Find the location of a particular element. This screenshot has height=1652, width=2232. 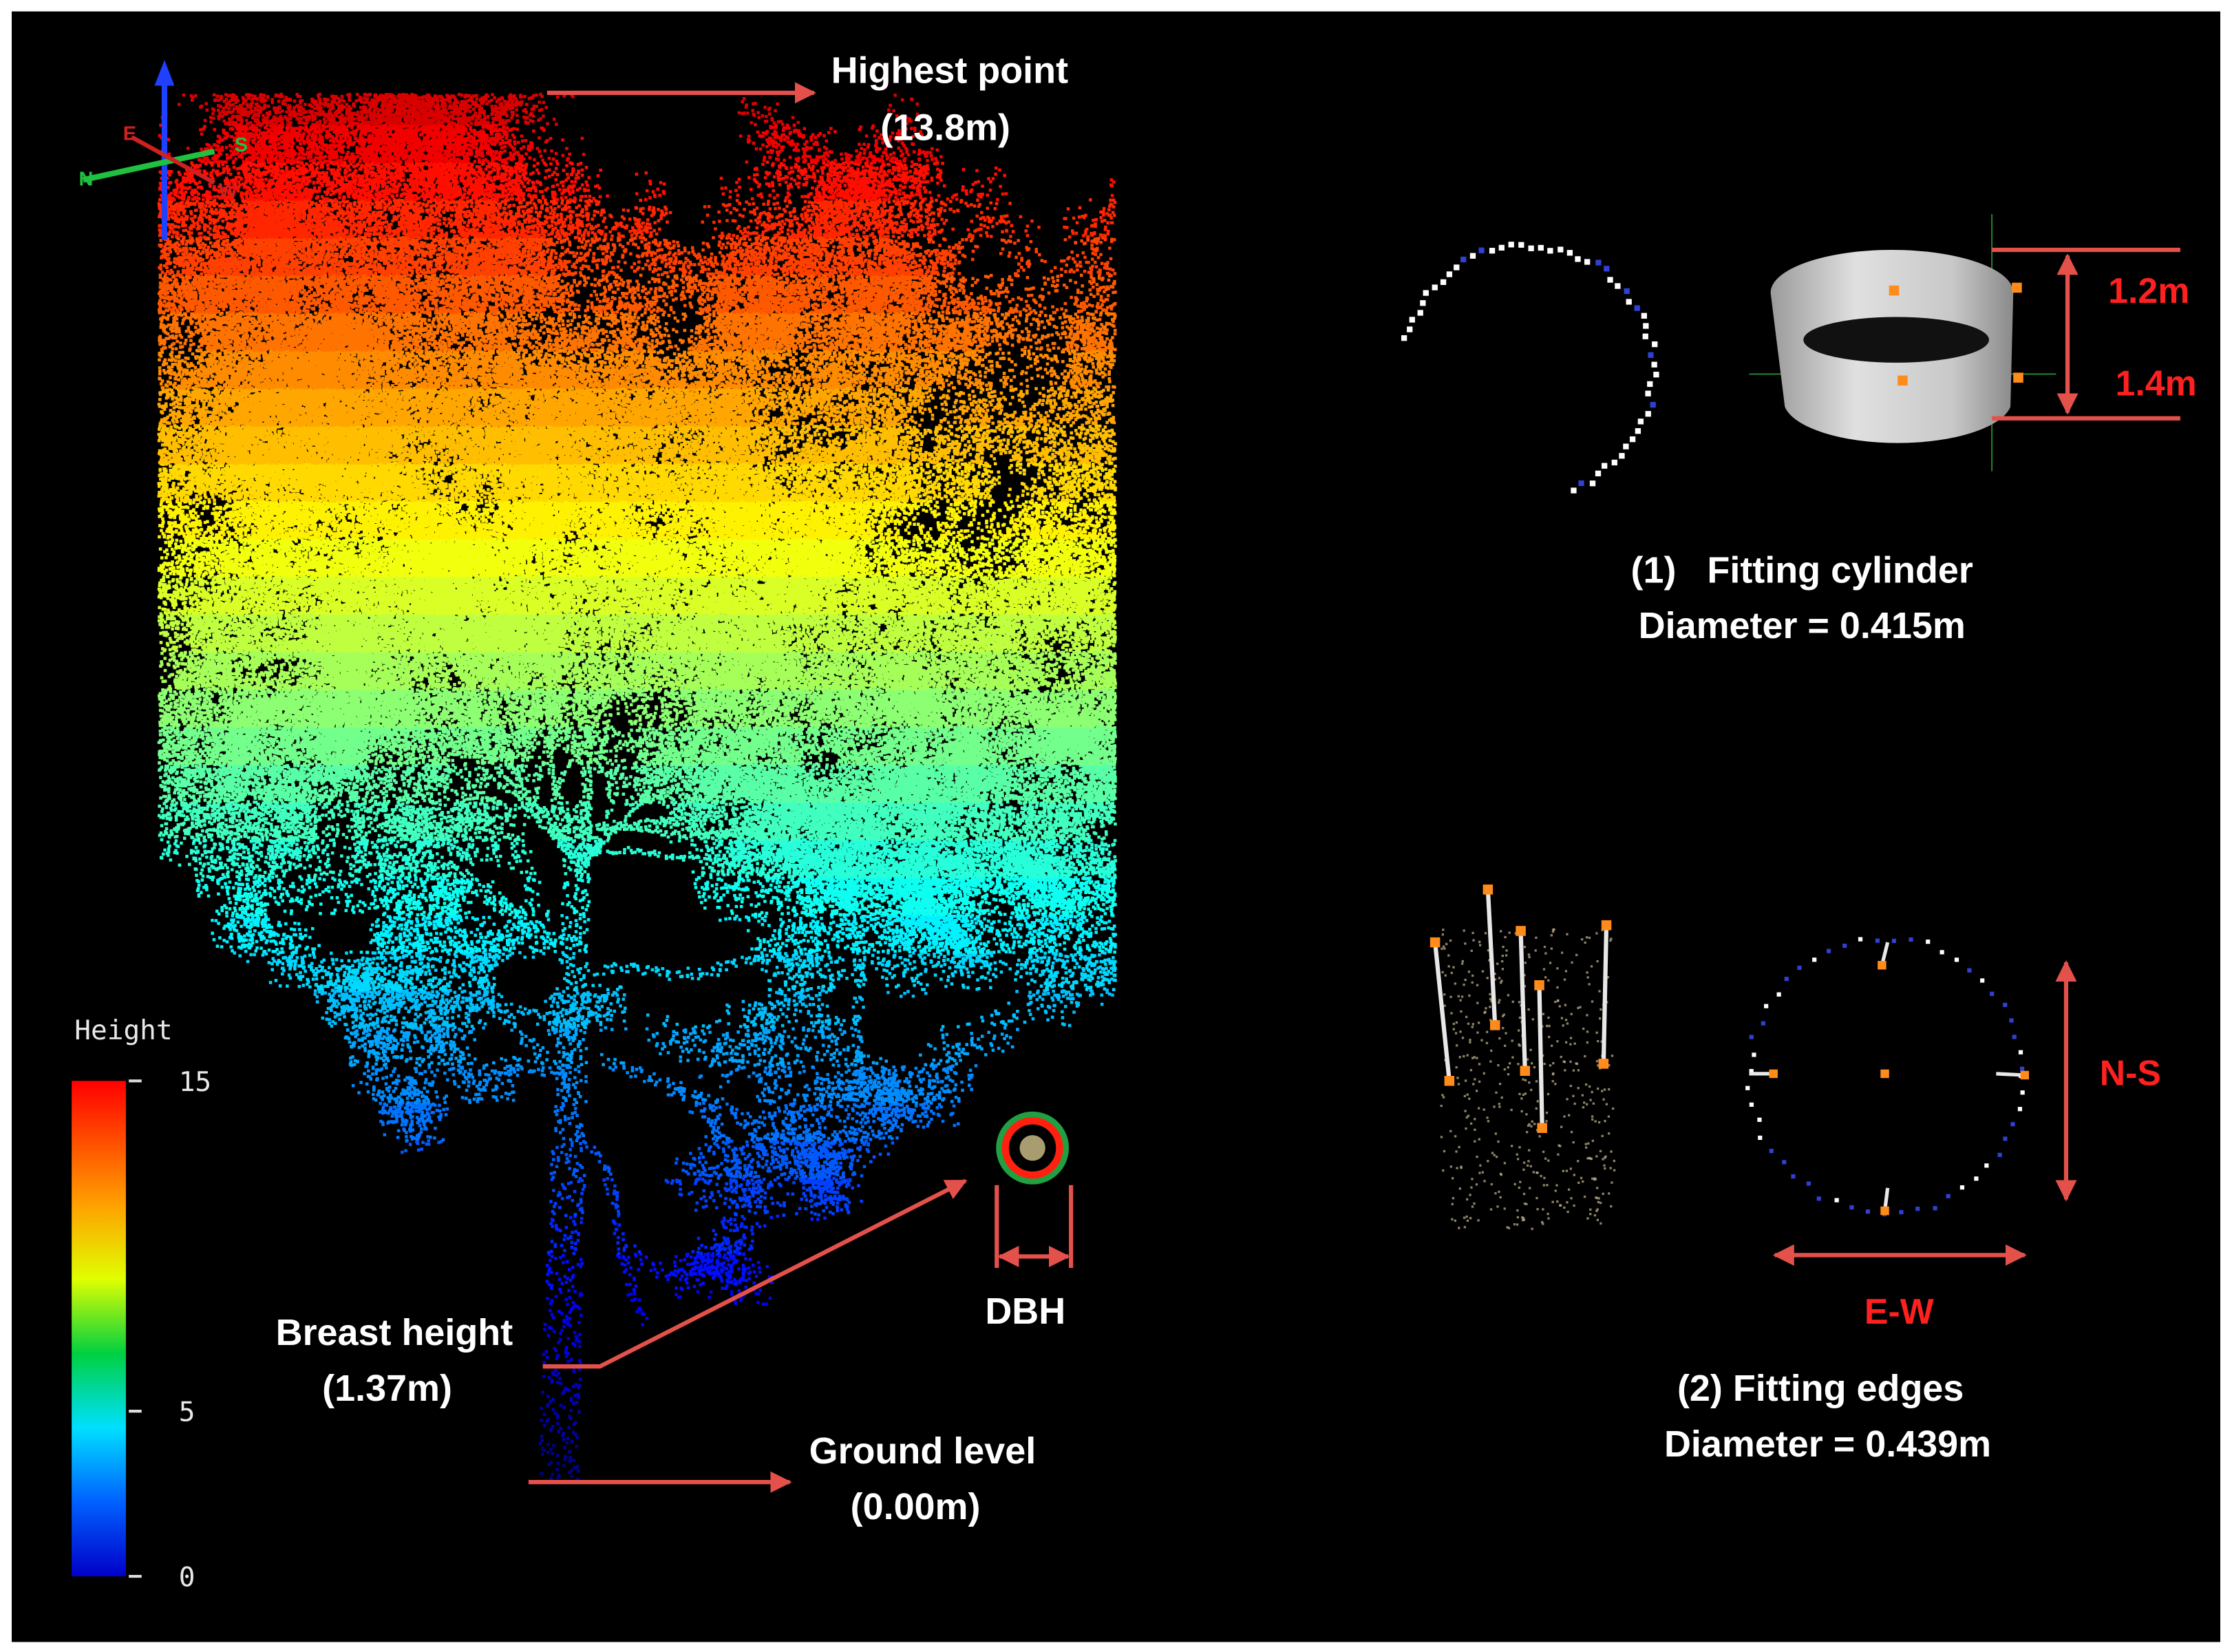

label: (13.8m) is located at coordinates (945, 128).